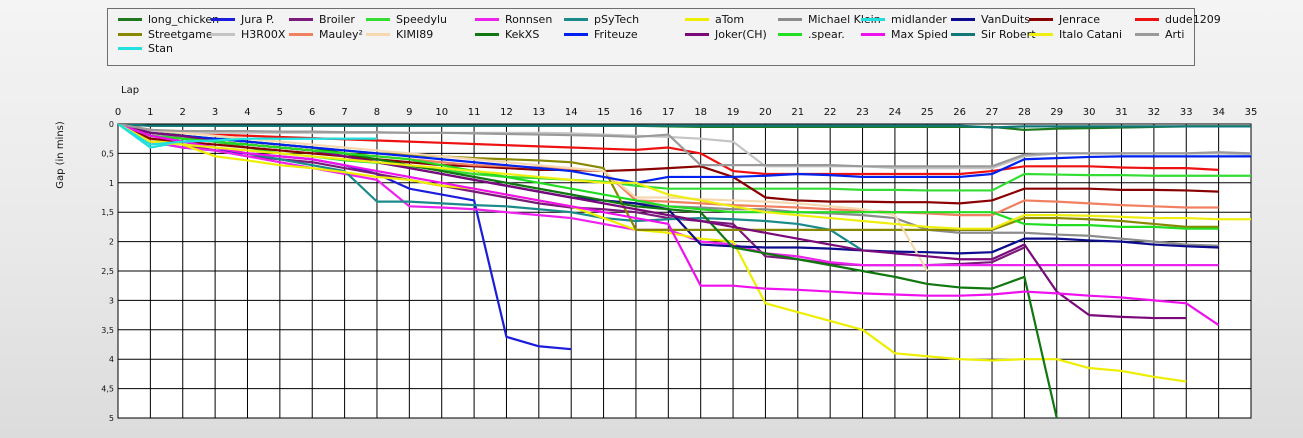  I want to click on x-tick-label: 8, so click(377, 112).